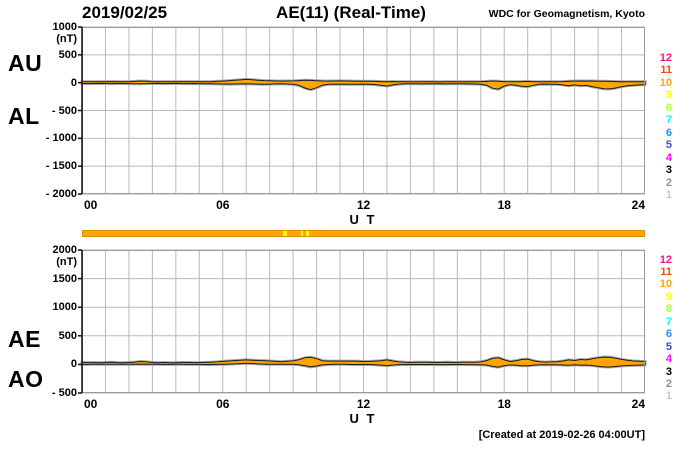  Describe the element at coordinates (125, 12) in the screenshot. I see `plot-date: 2019/02/25` at that location.